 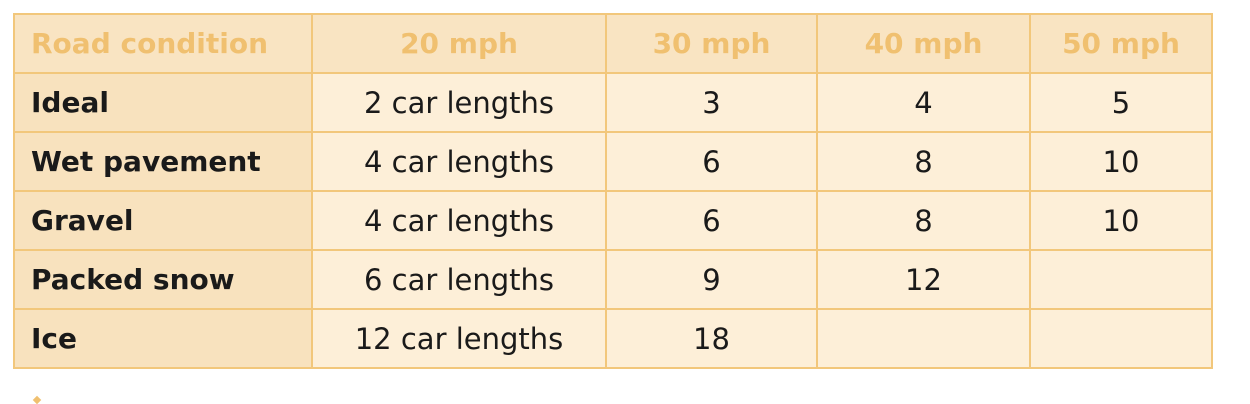 I want to click on cell-30-mph: 9, so click(x=711, y=279).